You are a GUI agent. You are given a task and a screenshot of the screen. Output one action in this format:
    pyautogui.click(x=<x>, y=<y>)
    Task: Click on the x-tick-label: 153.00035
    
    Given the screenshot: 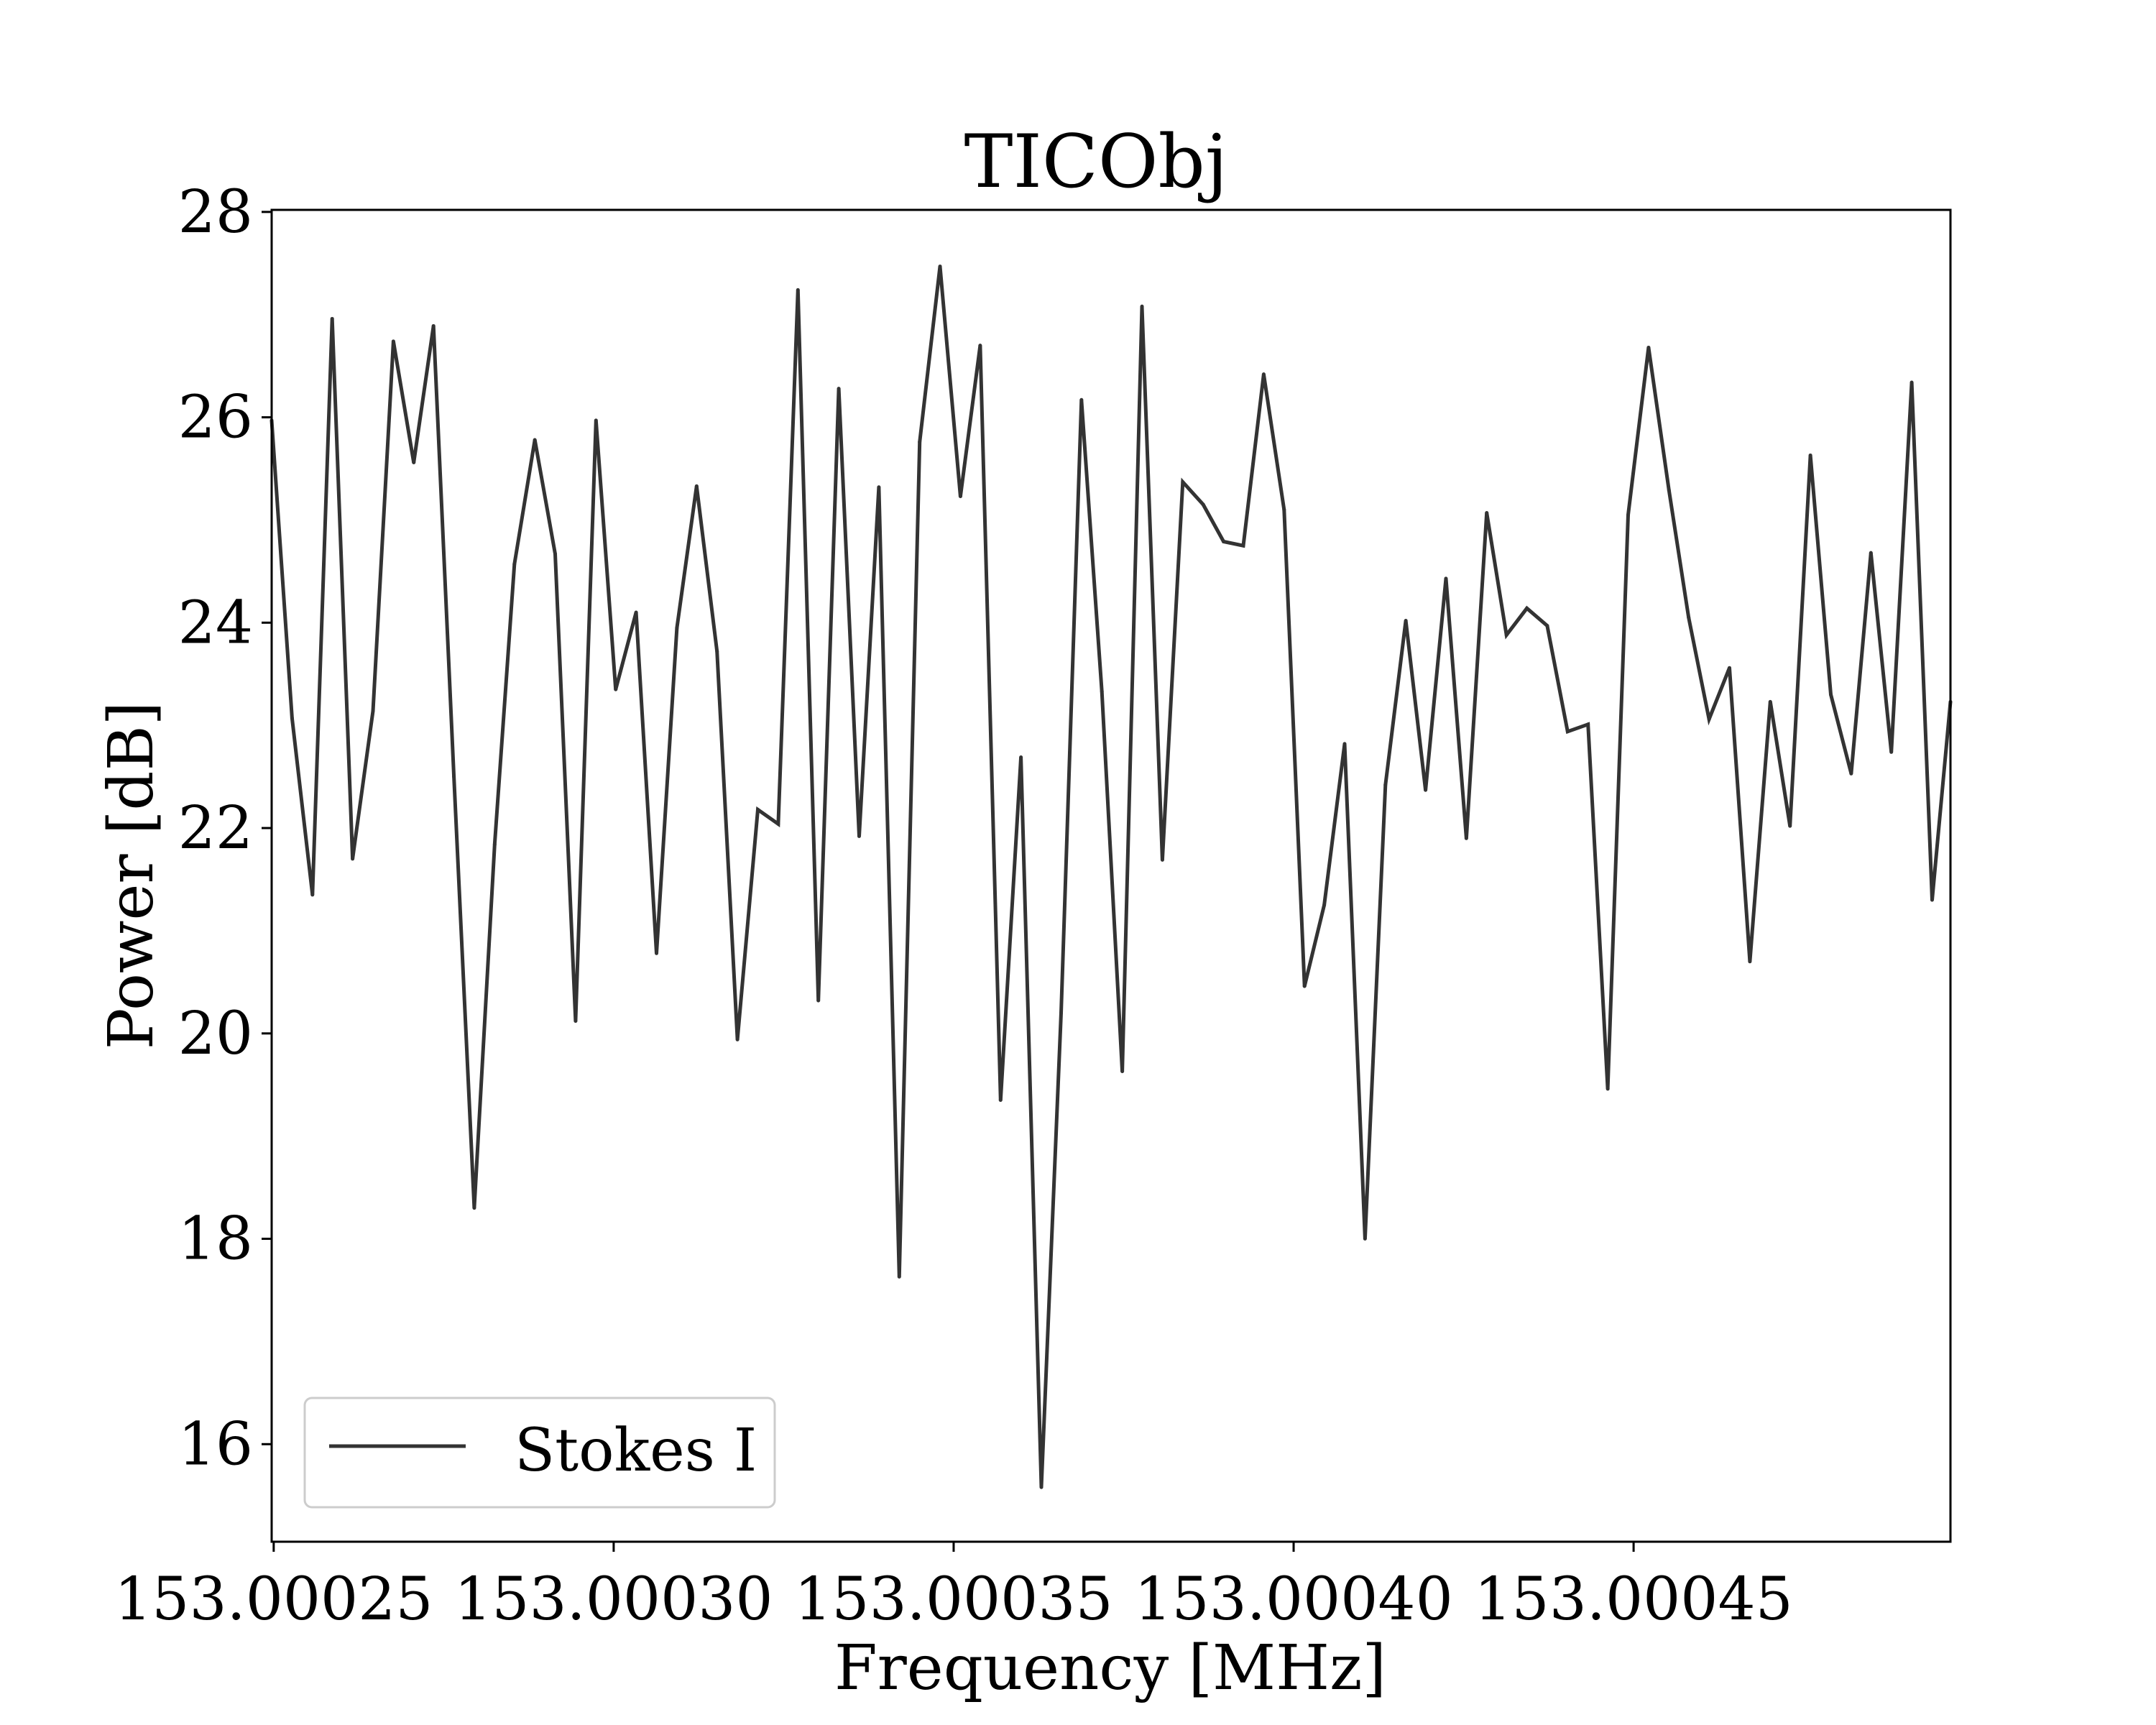 What is the action you would take?
    pyautogui.click(x=953, y=1599)
    